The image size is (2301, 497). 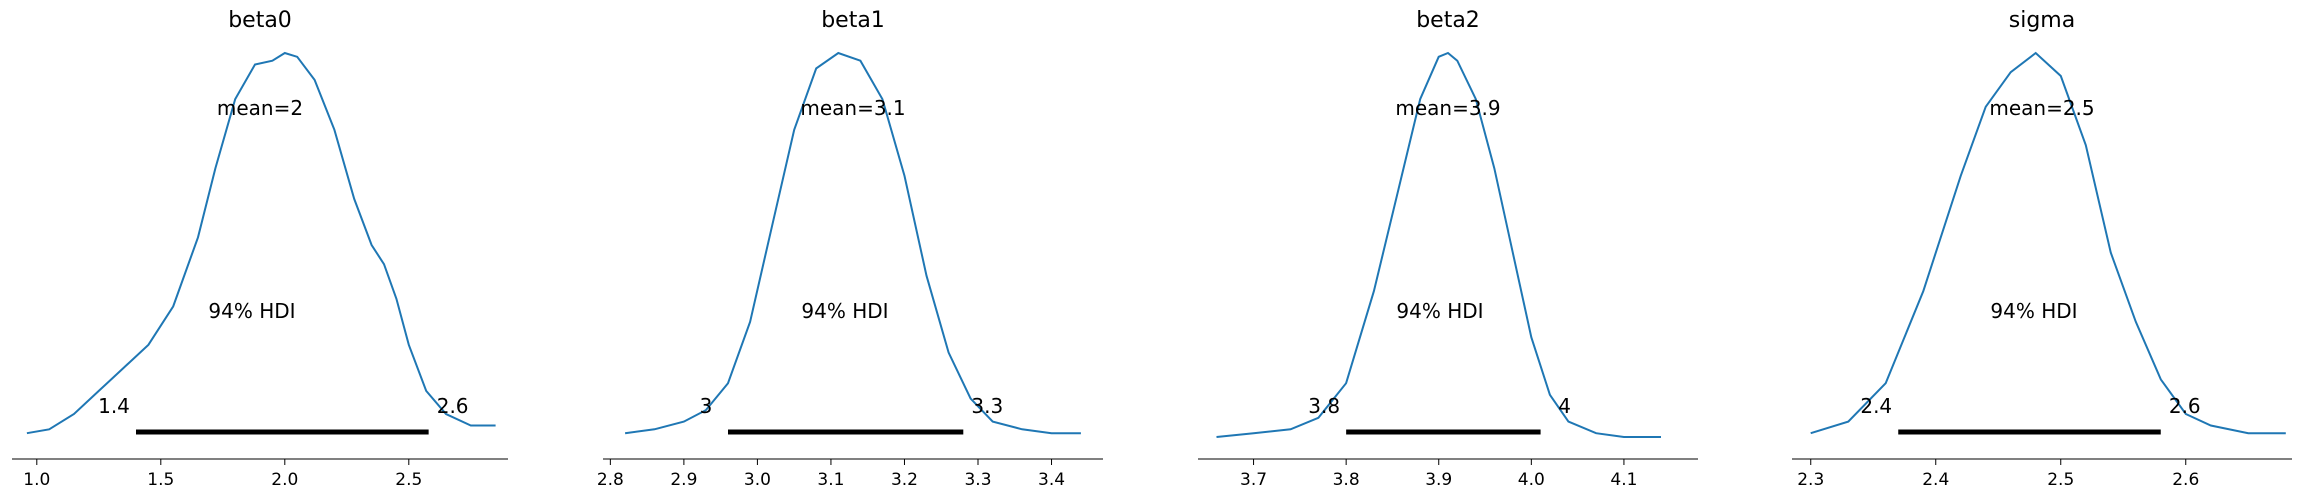 I want to click on panel-title: beta2, so click(x=1448, y=20).